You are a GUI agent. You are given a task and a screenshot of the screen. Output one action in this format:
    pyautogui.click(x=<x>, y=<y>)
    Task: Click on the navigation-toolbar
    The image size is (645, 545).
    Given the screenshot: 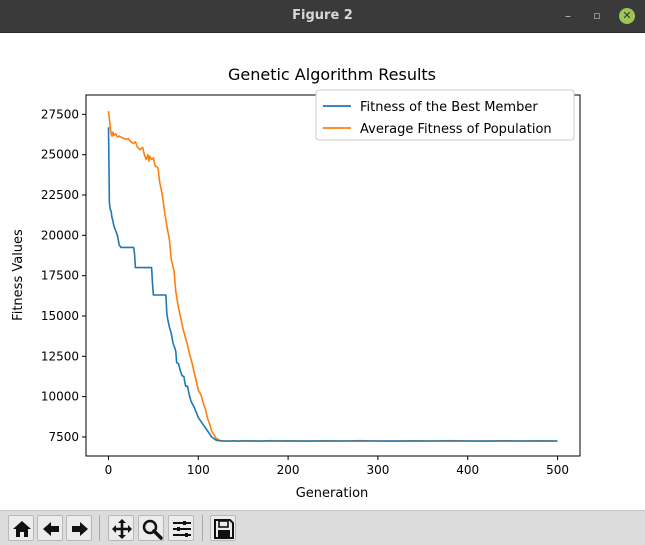 What is the action you would take?
    pyautogui.click(x=322, y=527)
    